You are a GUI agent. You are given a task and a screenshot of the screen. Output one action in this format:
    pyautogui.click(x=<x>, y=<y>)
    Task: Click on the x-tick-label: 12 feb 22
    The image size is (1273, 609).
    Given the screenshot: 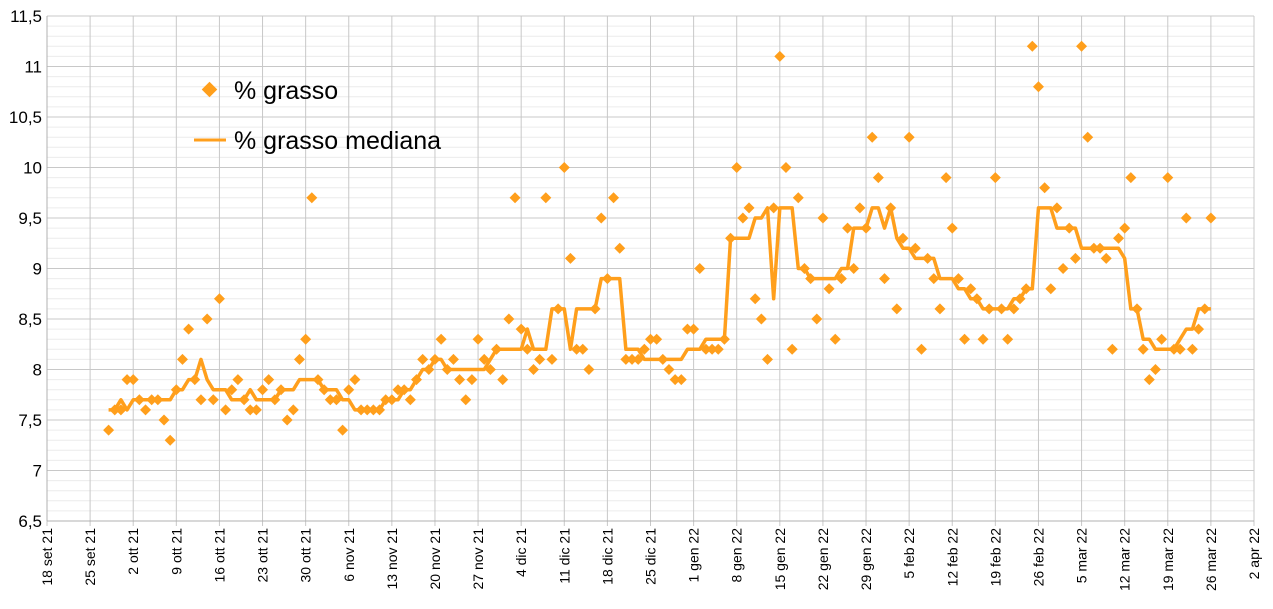 What is the action you would take?
    pyautogui.click(x=952, y=557)
    